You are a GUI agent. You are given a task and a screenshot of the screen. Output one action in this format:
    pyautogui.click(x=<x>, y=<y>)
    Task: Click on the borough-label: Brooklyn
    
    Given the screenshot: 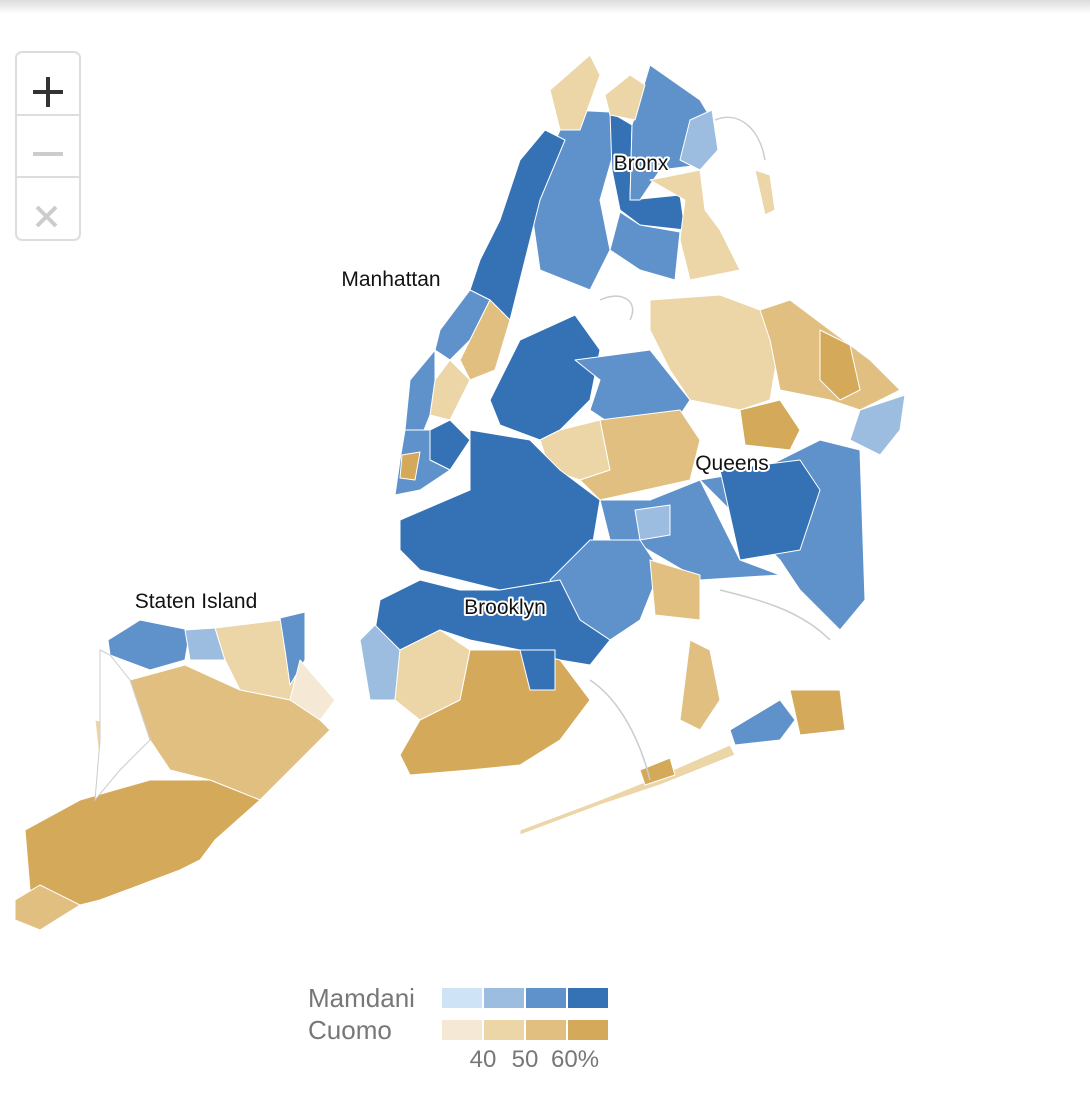 What is the action you would take?
    pyautogui.click(x=505, y=607)
    